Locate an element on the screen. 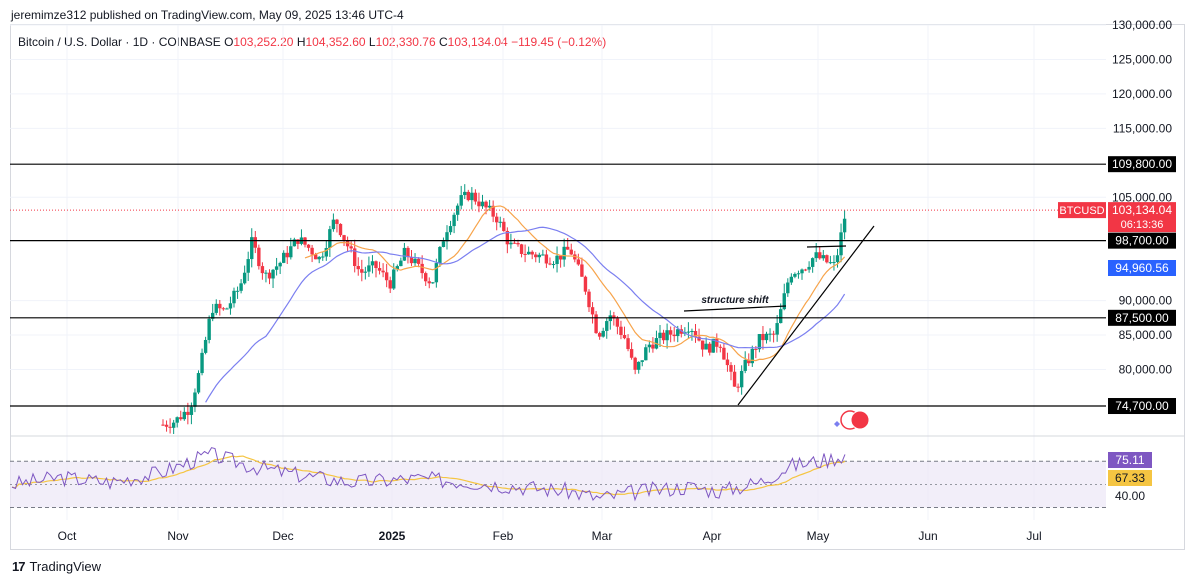  symbol-tag is located at coordinates (1082, 210).